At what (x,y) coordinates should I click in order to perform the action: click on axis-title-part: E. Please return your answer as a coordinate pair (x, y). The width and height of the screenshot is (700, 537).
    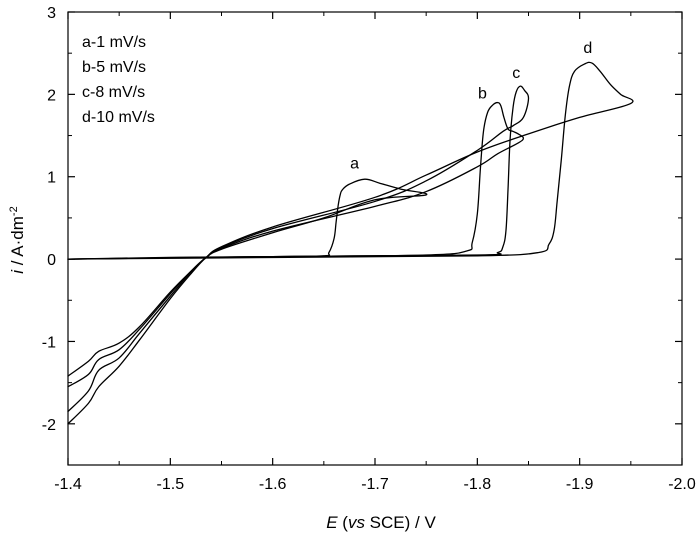
    Looking at the image, I should click on (332, 522).